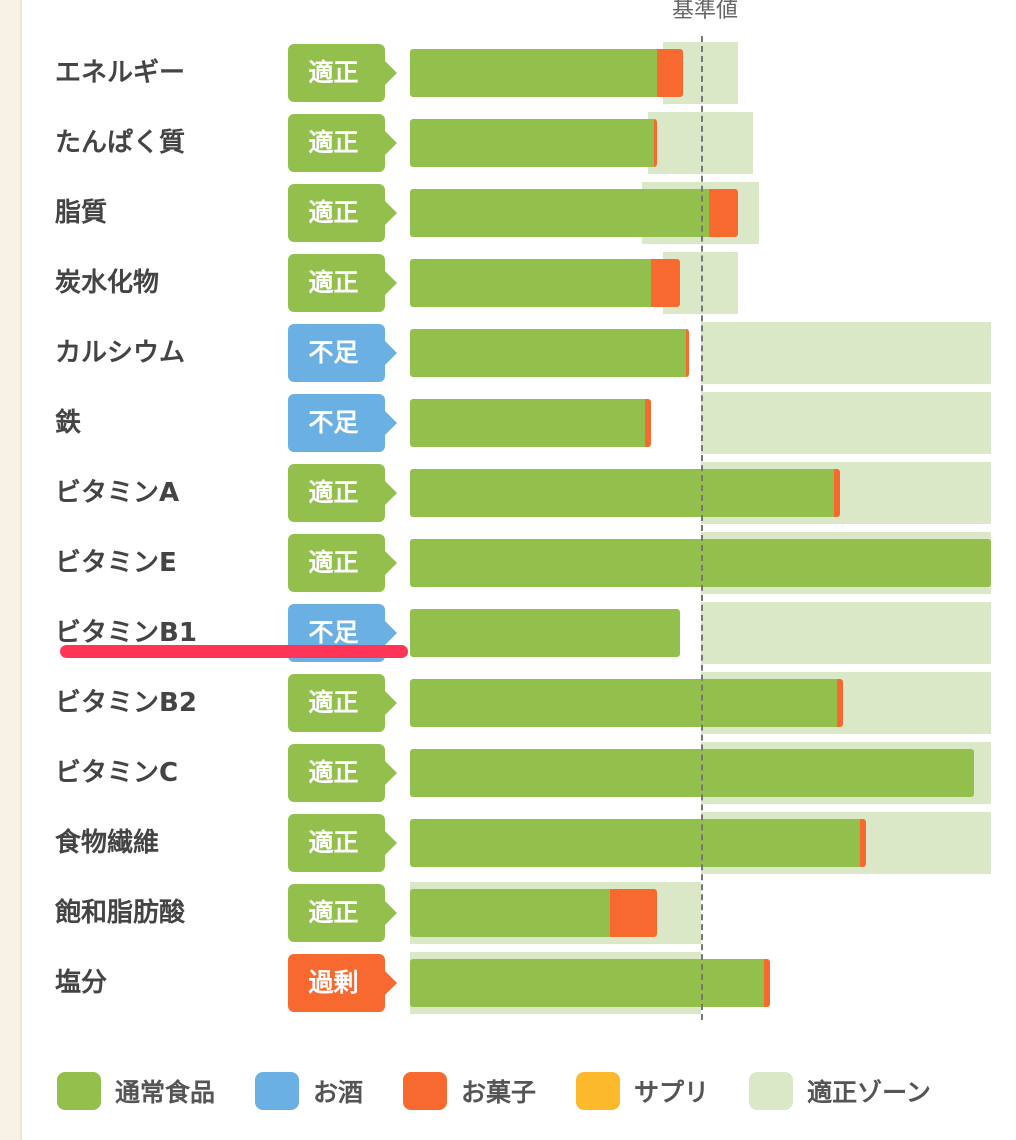  What do you see at coordinates (126, 633) in the screenshot?
I see `nutrient-label: ビタミンB1` at bounding box center [126, 633].